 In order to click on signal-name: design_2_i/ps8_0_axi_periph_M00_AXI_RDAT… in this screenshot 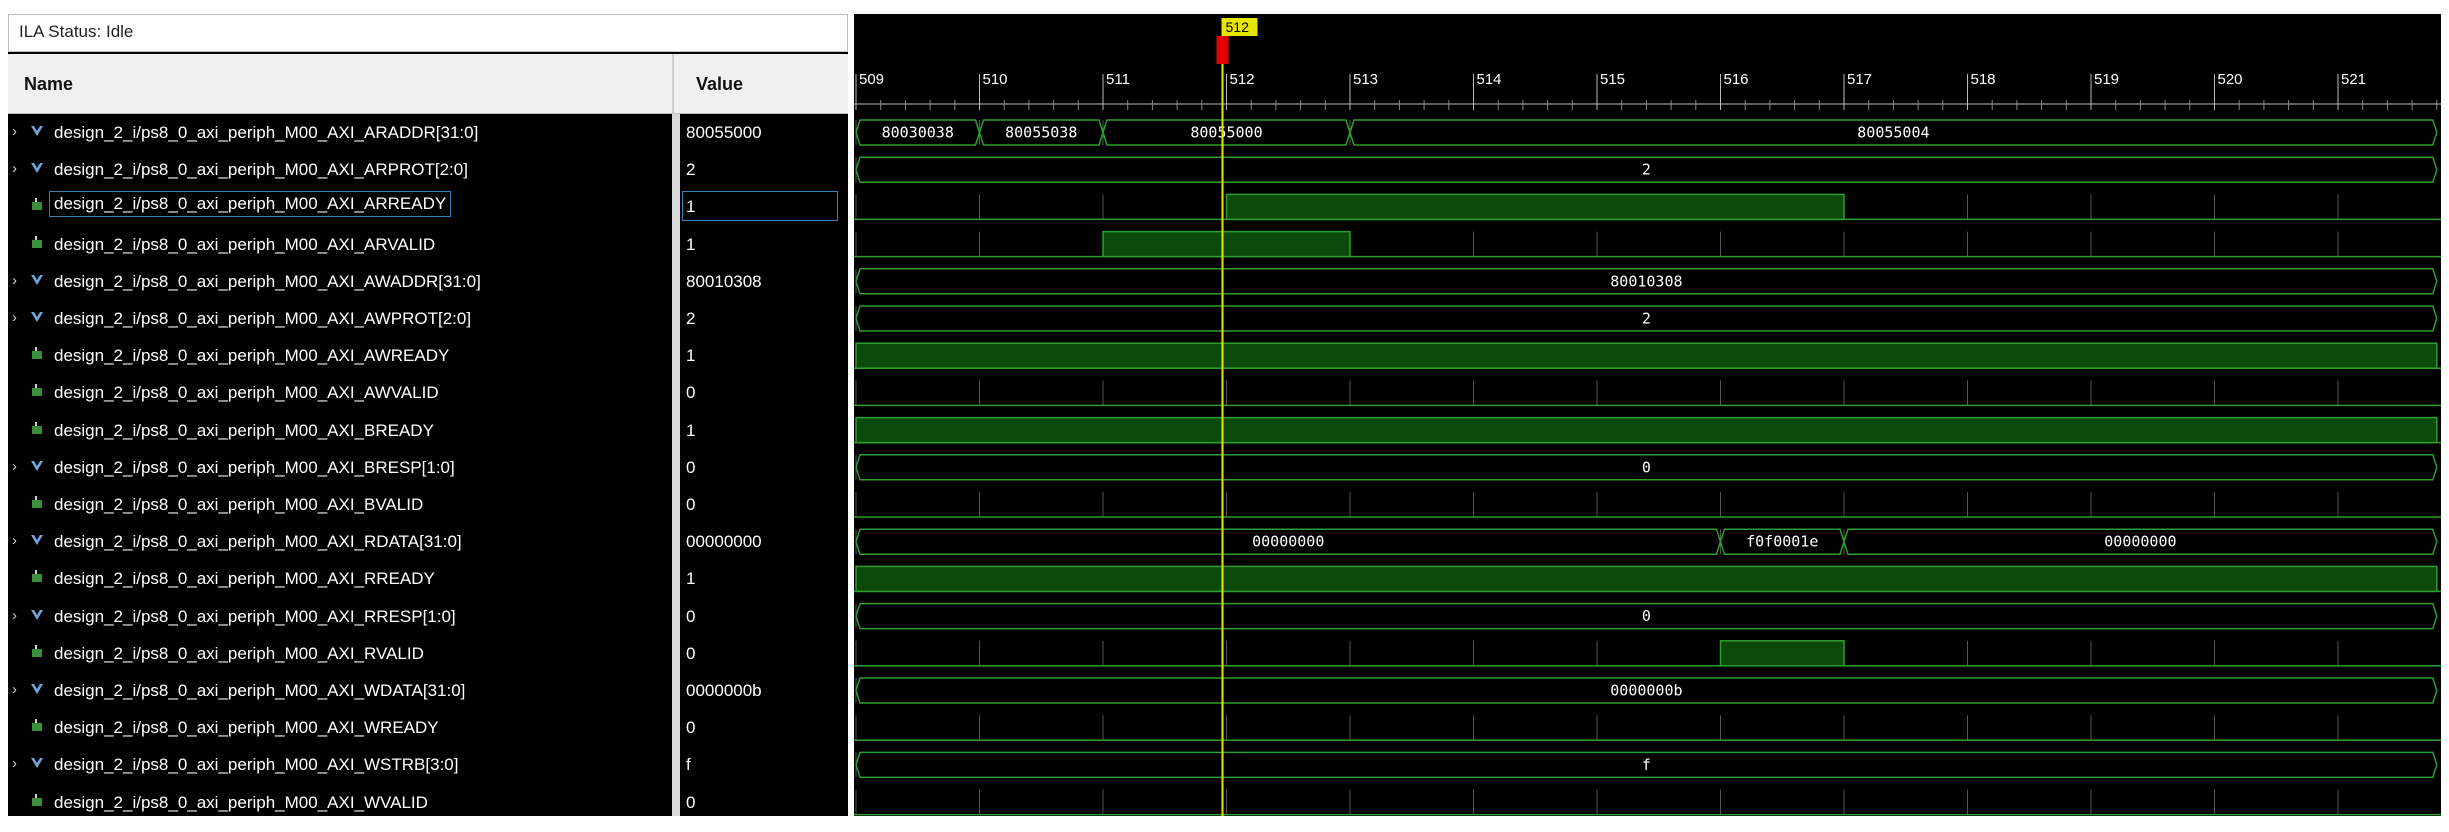, I will do `click(258, 542)`.